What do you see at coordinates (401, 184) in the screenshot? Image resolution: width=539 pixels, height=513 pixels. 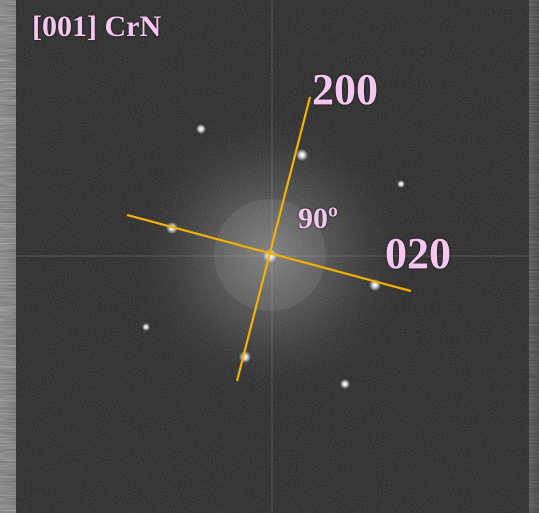 I see `spot-right-upper` at bounding box center [401, 184].